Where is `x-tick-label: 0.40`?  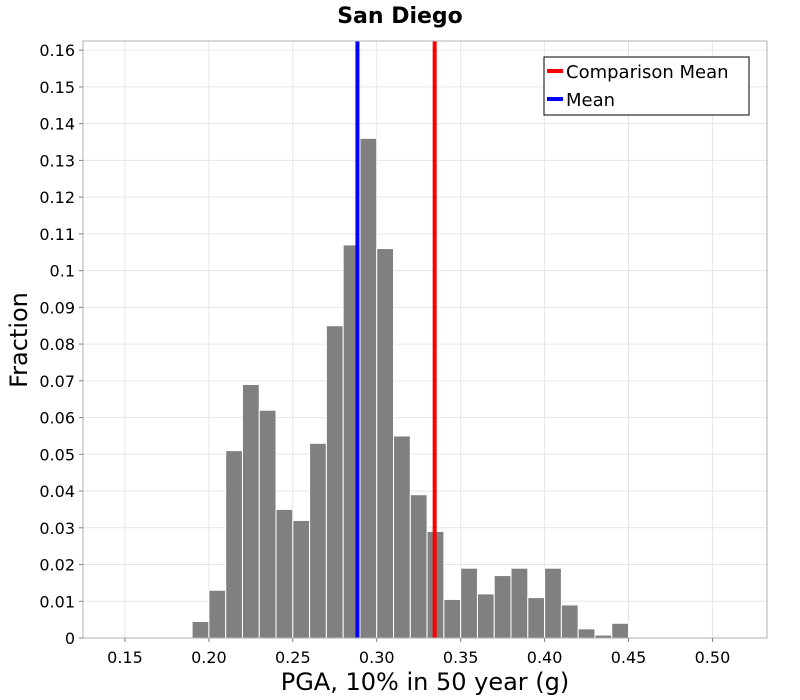
x-tick-label: 0.40 is located at coordinates (545, 657).